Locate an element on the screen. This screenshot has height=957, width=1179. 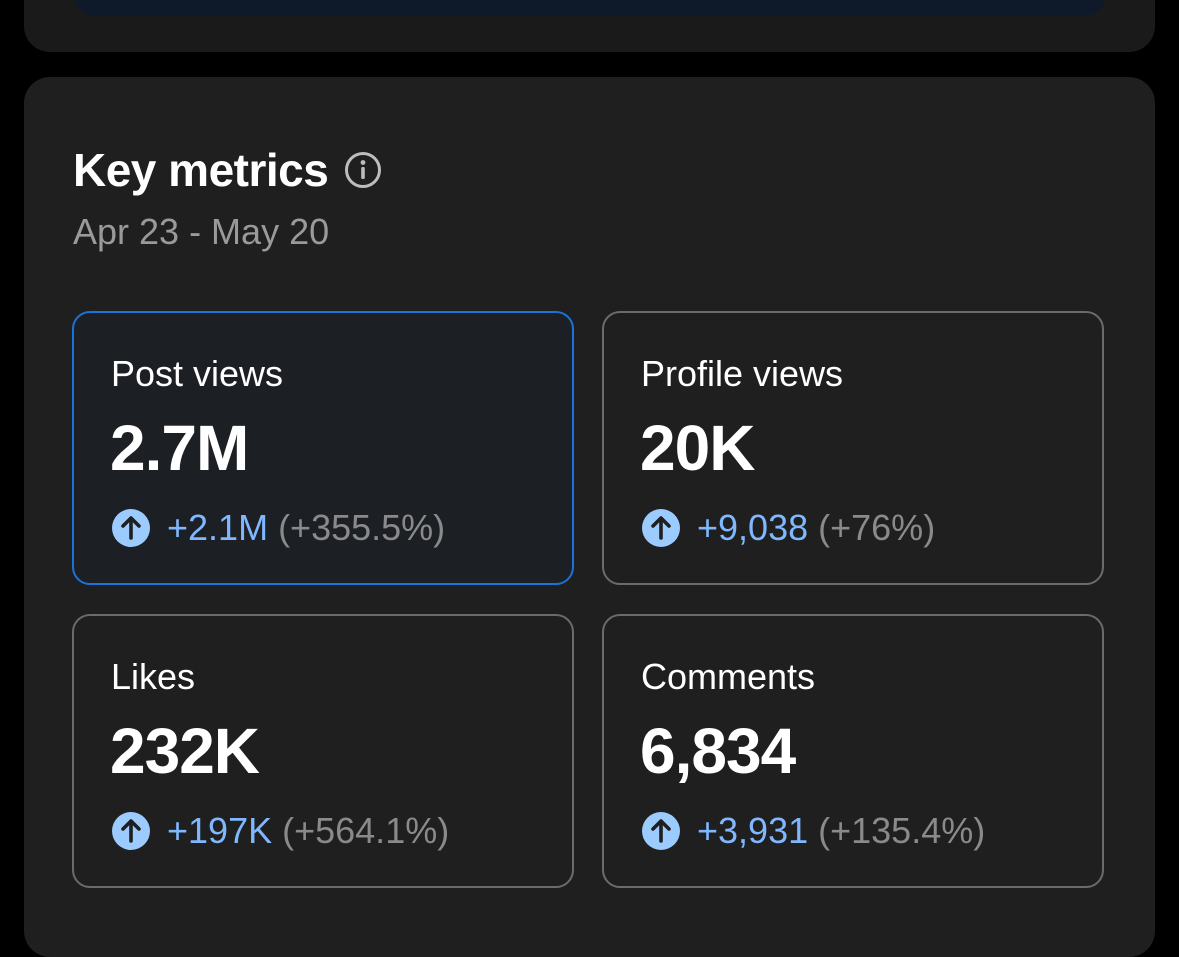
metric-value: 20K is located at coordinates (697, 448).